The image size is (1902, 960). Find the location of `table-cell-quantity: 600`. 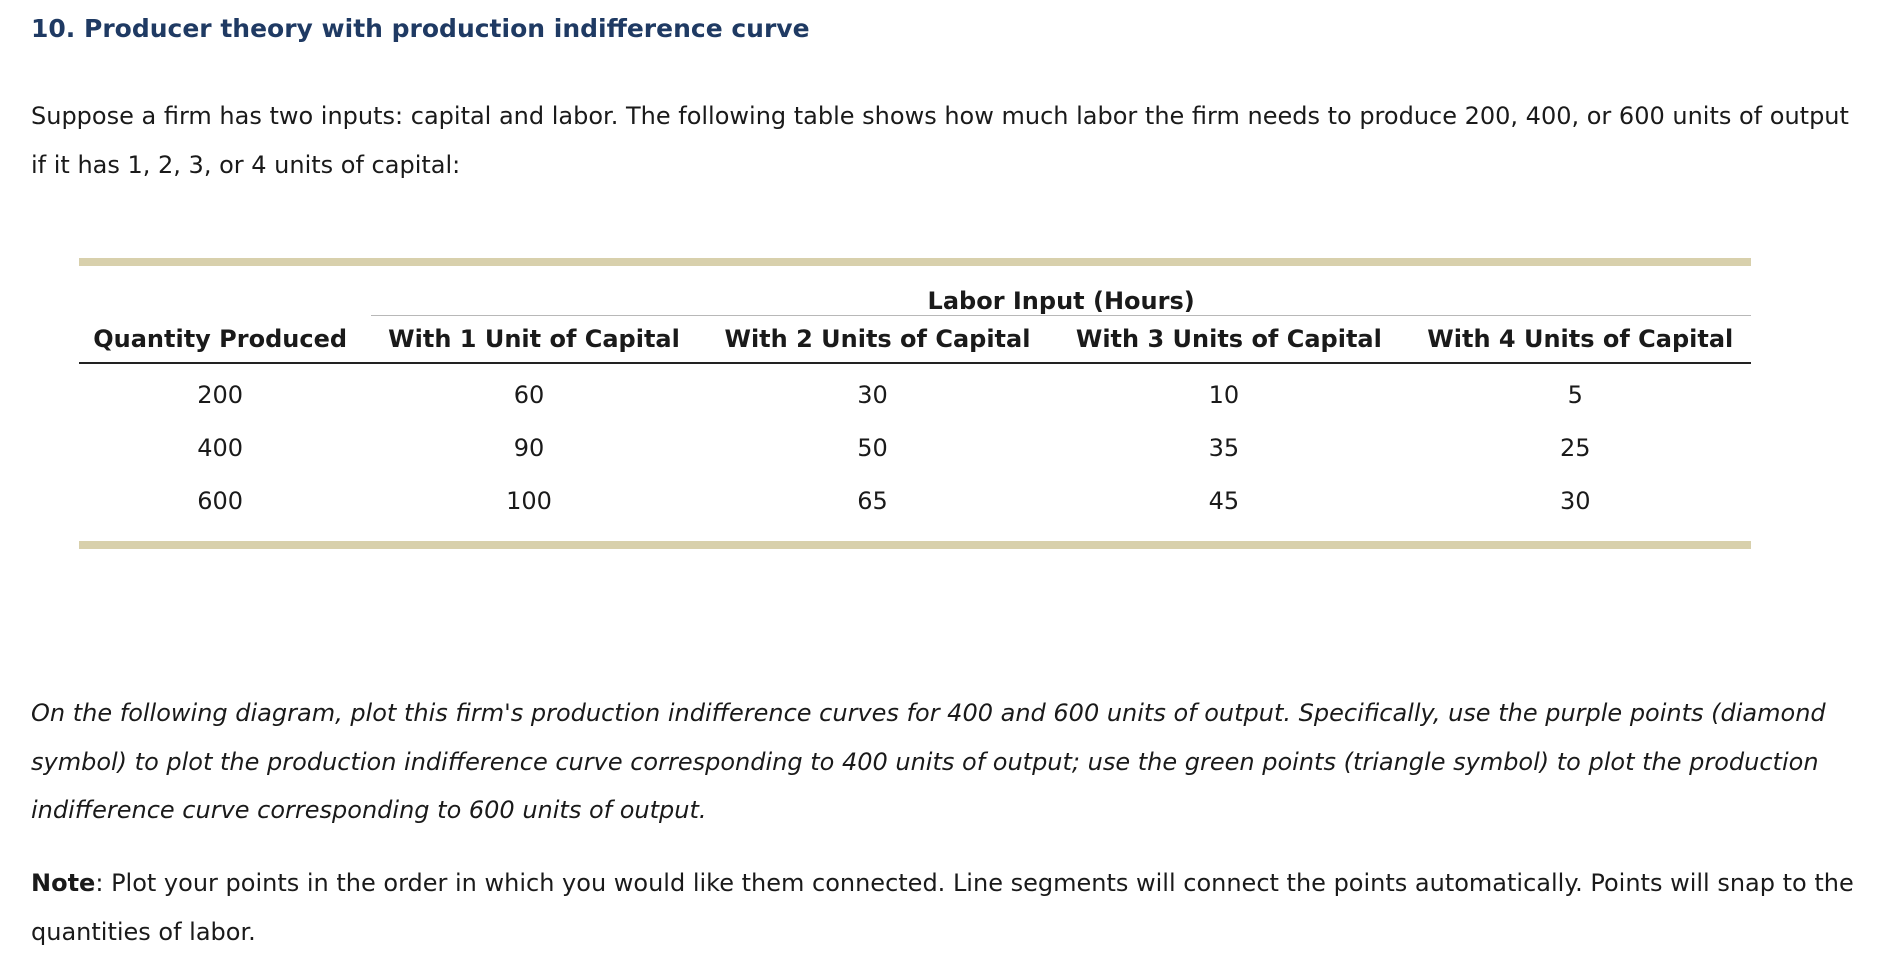

table-cell-quantity: 600 is located at coordinates (220, 500).